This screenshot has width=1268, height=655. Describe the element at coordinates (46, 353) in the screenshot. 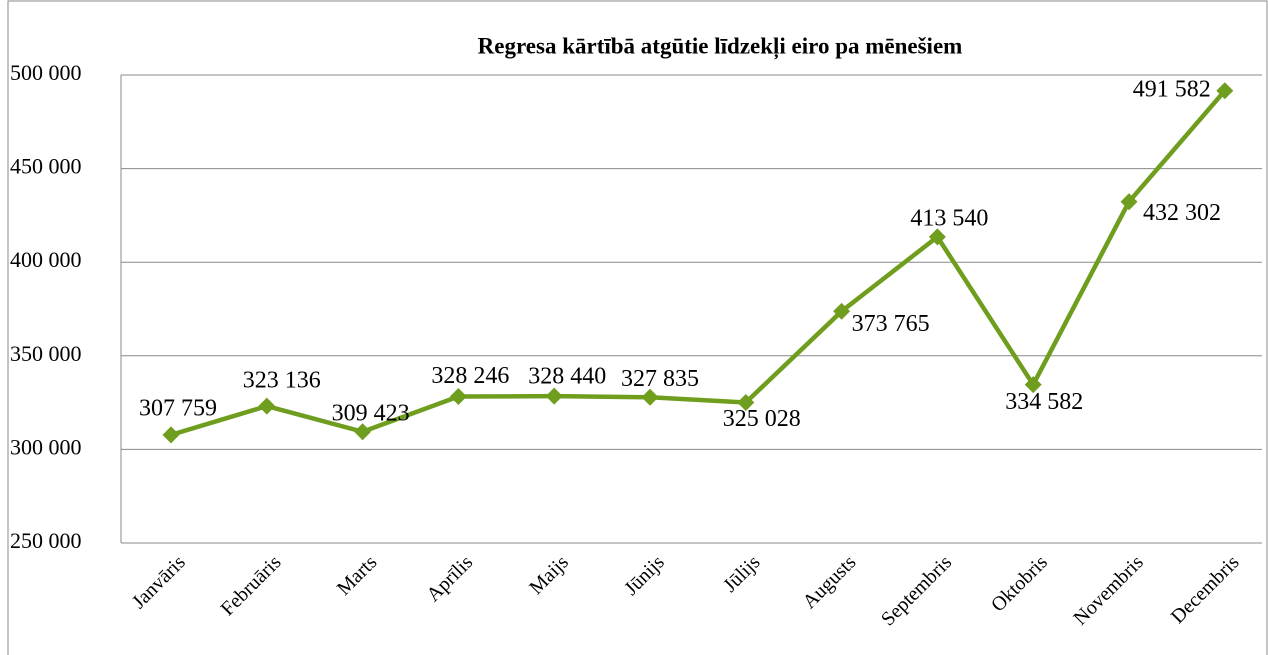

I see `y-tick-label: 350 000` at that location.